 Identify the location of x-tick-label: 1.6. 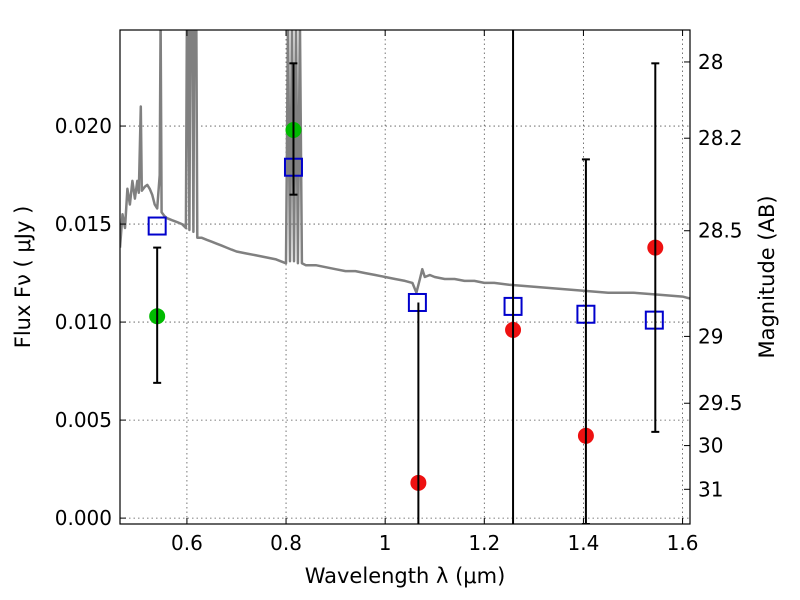
(683, 543).